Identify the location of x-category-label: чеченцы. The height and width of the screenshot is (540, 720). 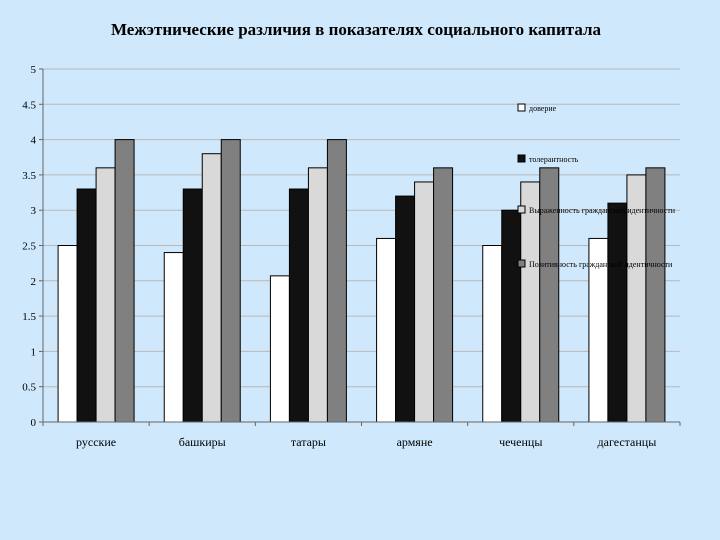
(520, 442).